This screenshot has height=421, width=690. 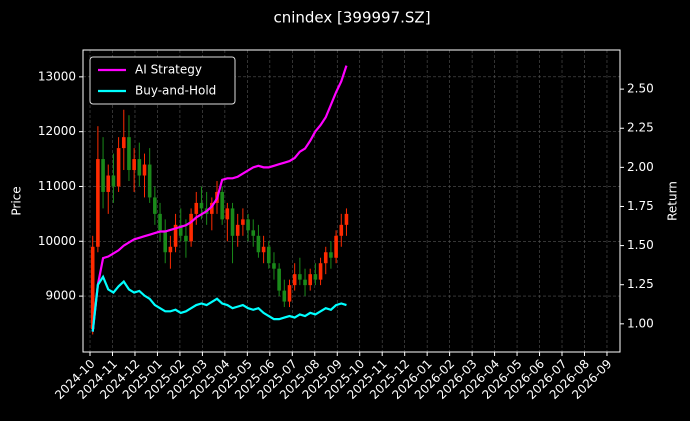 What do you see at coordinates (57, 131) in the screenshot?
I see `y-tick-label: 12000` at bounding box center [57, 131].